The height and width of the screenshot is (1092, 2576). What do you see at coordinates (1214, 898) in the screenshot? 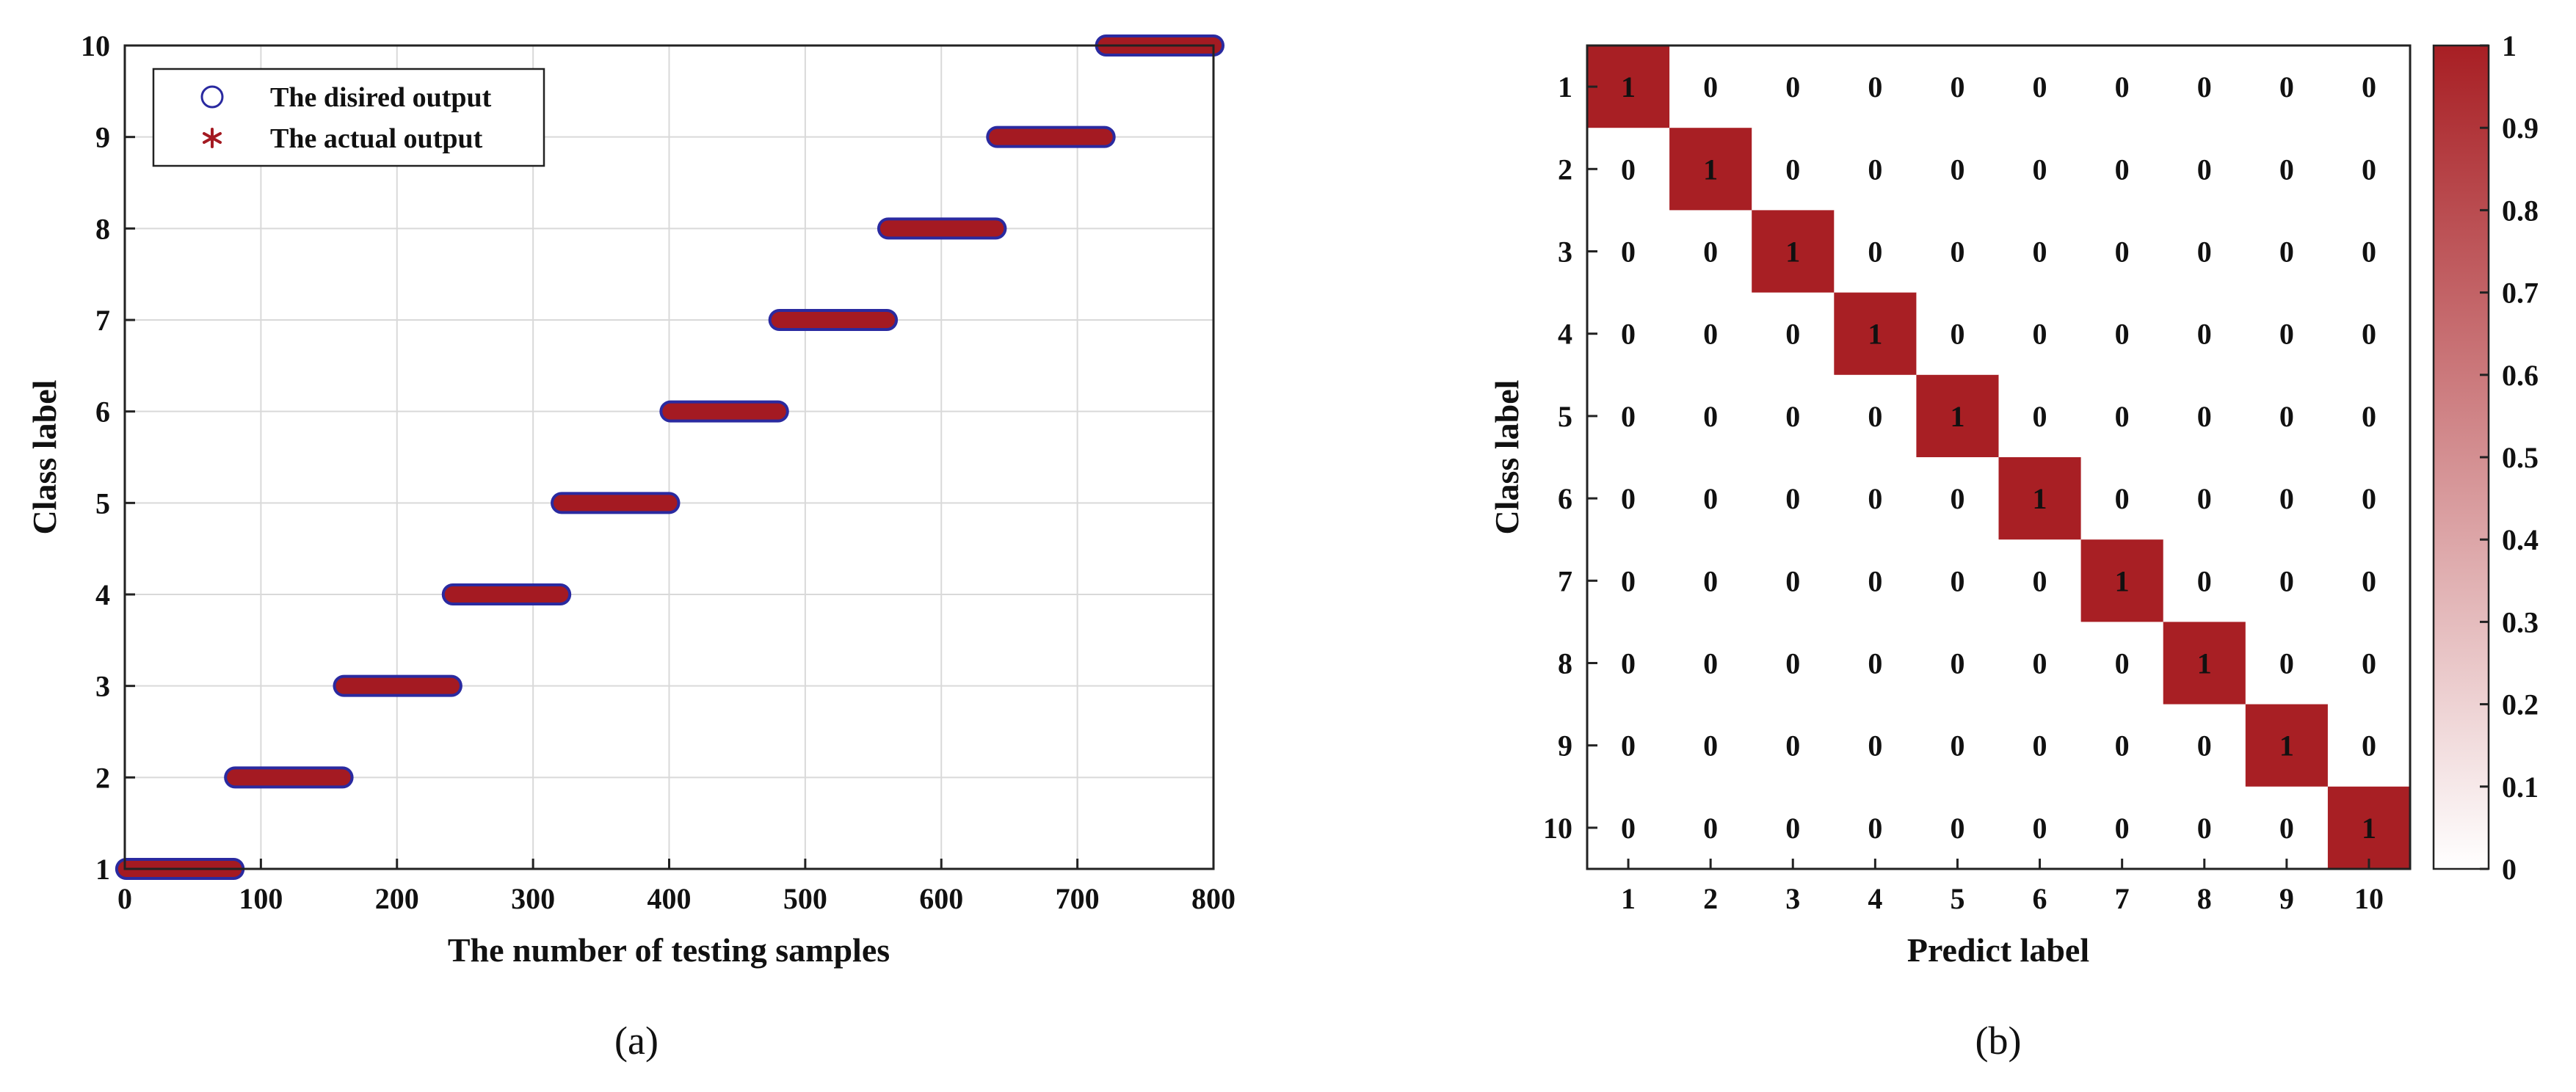
I see `x-tick-label: 800` at bounding box center [1214, 898].